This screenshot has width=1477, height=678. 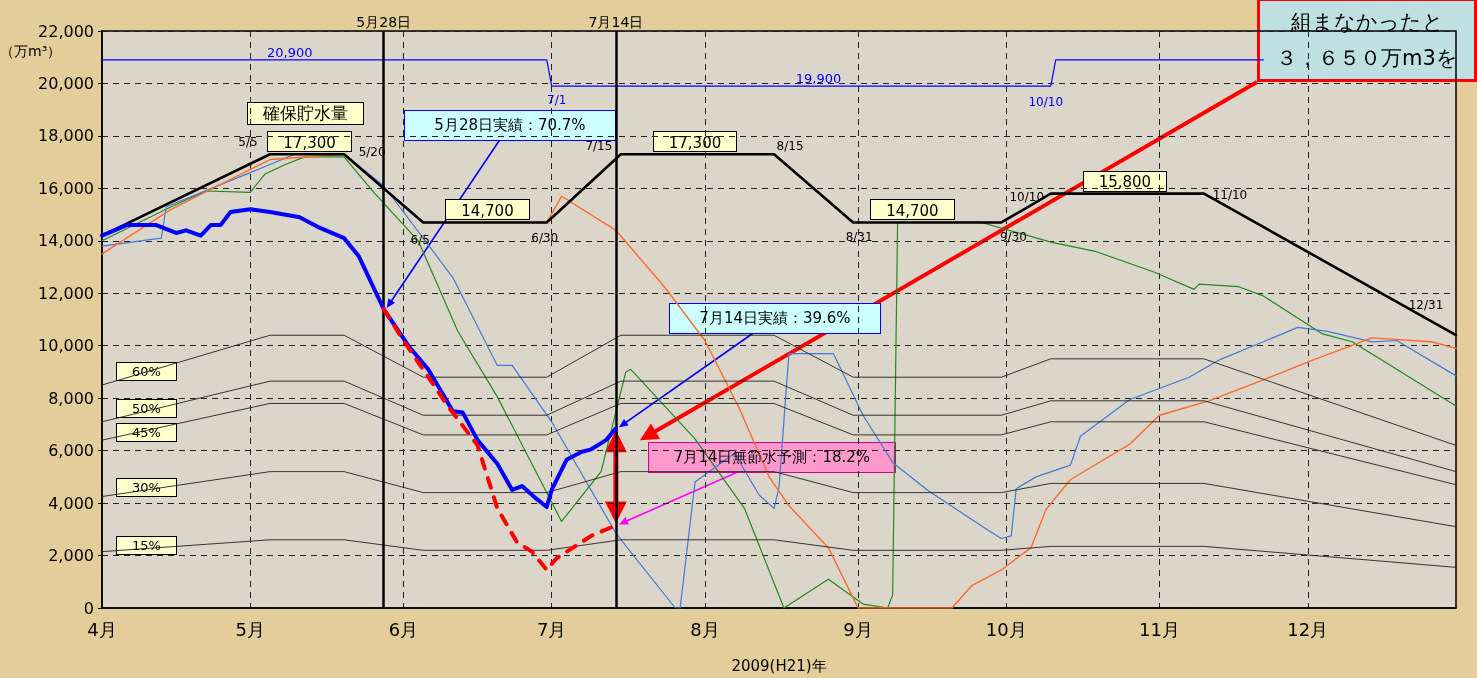 I want to click on x-tick-label: 7月, so click(x=551, y=629).